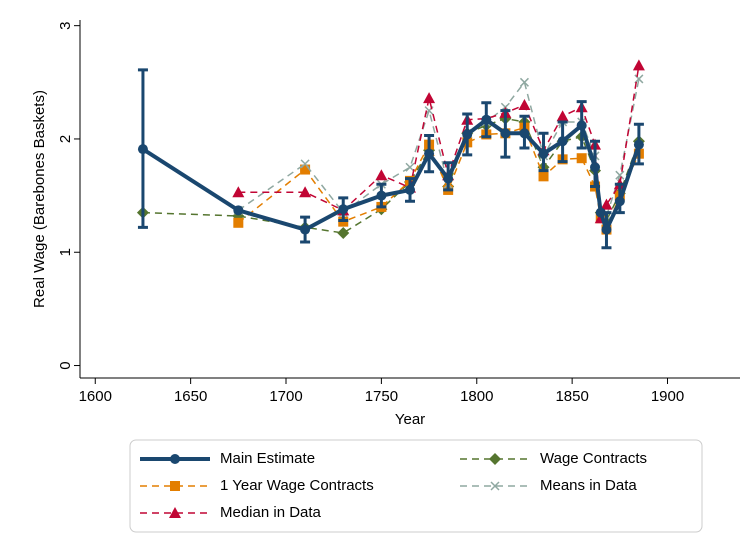 The height and width of the screenshot is (557, 751). I want to click on legend-label: Means in Data, so click(588, 485).